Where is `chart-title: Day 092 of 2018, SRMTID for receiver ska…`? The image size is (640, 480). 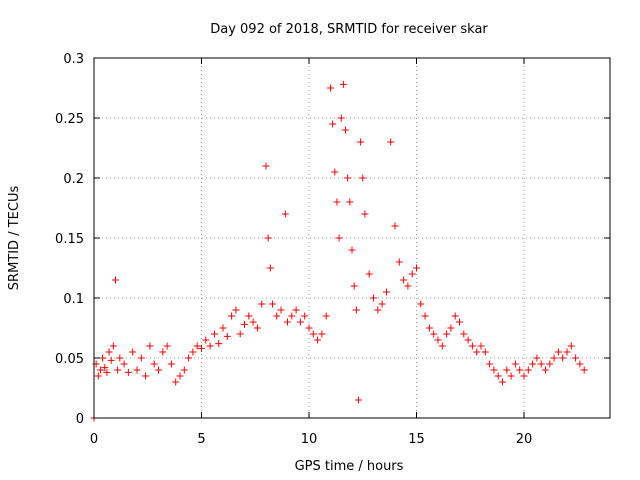
chart-title: Day 092 of 2018, SRMTID for receiver ska… is located at coordinates (349, 29).